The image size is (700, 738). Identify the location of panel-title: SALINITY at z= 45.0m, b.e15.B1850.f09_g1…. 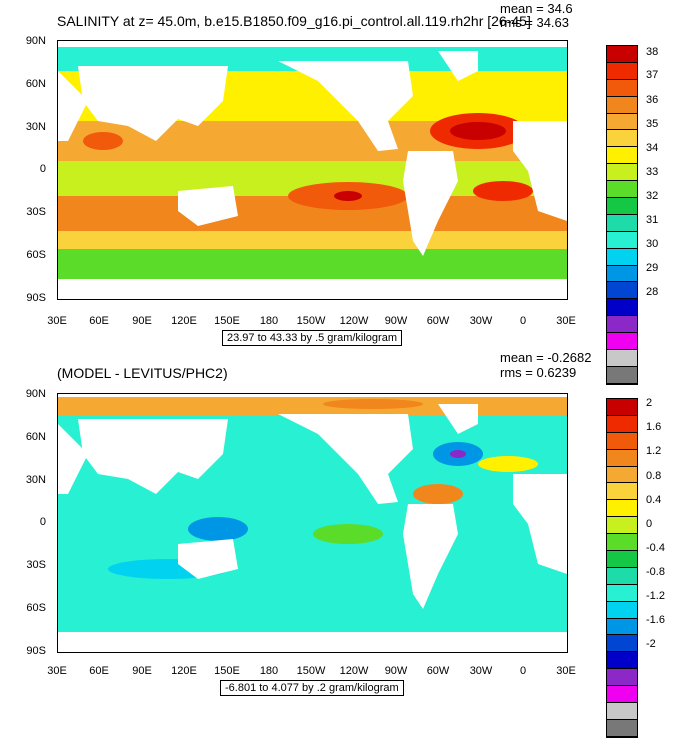
(294, 21).